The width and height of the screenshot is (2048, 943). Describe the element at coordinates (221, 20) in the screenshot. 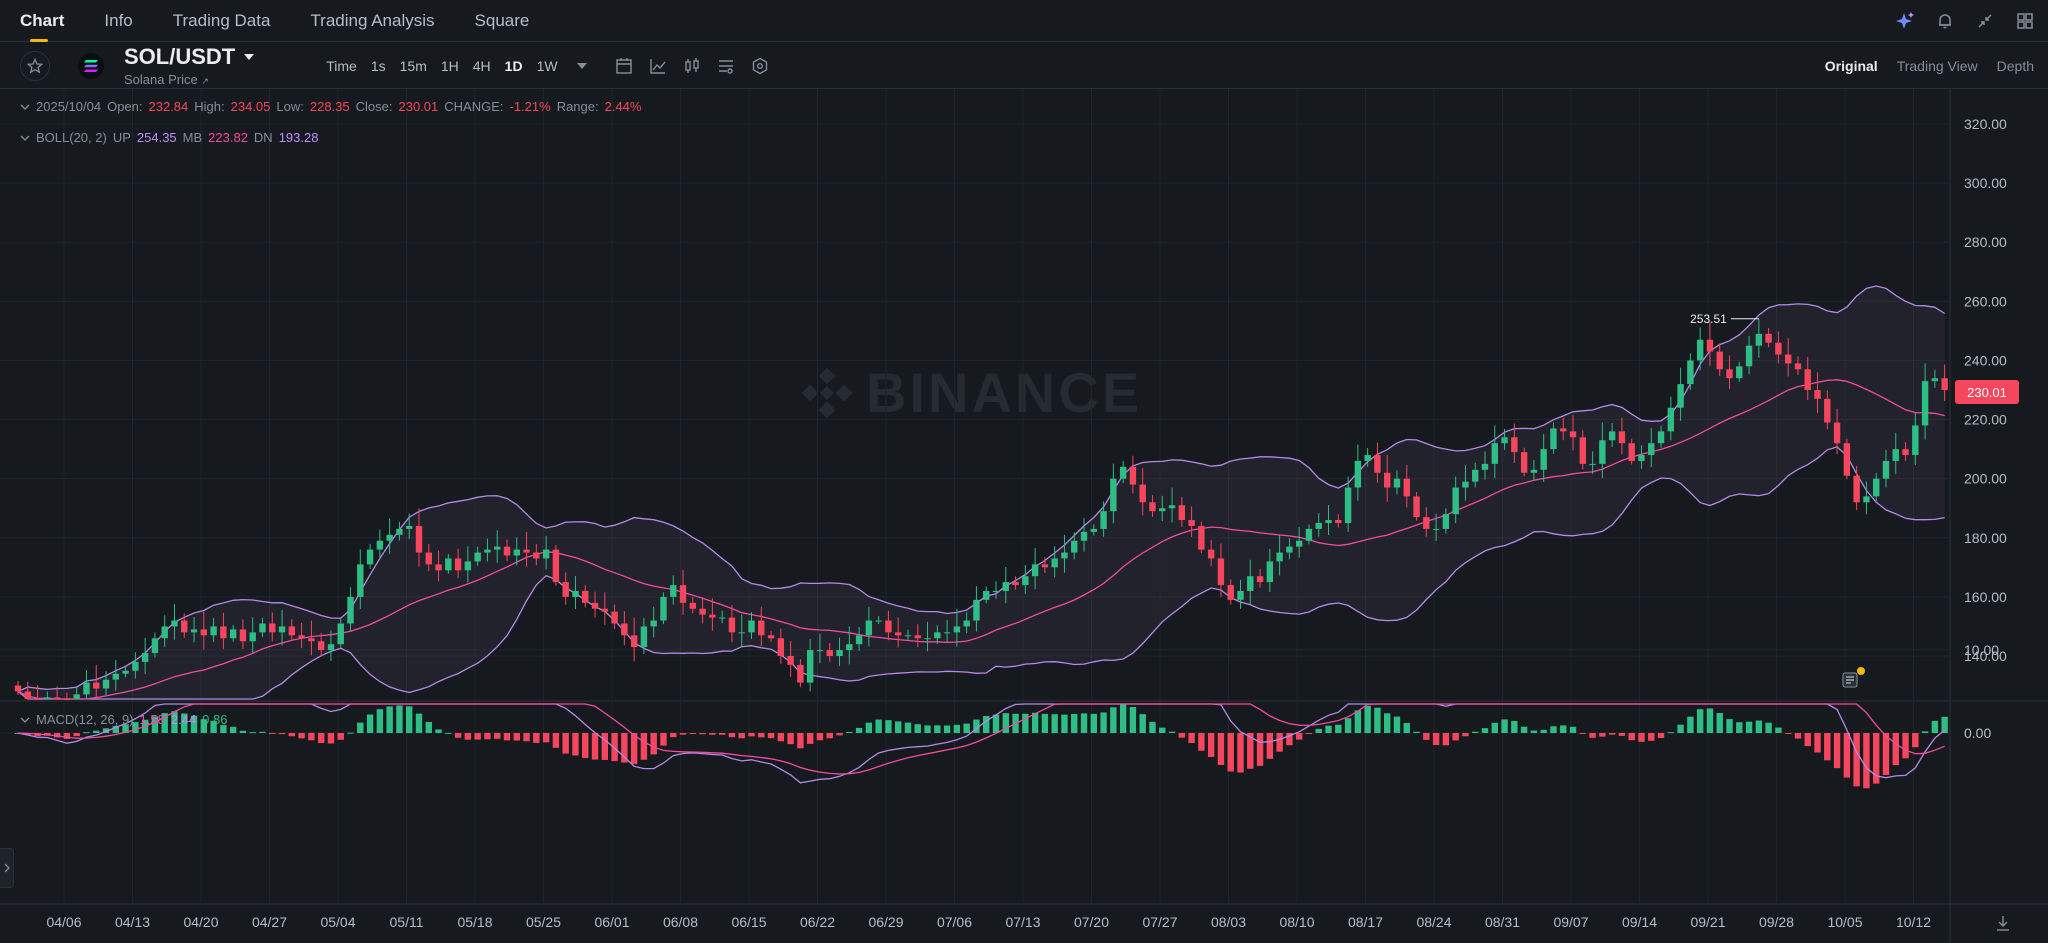

I see `tab-trading-data: Trading Data` at that location.